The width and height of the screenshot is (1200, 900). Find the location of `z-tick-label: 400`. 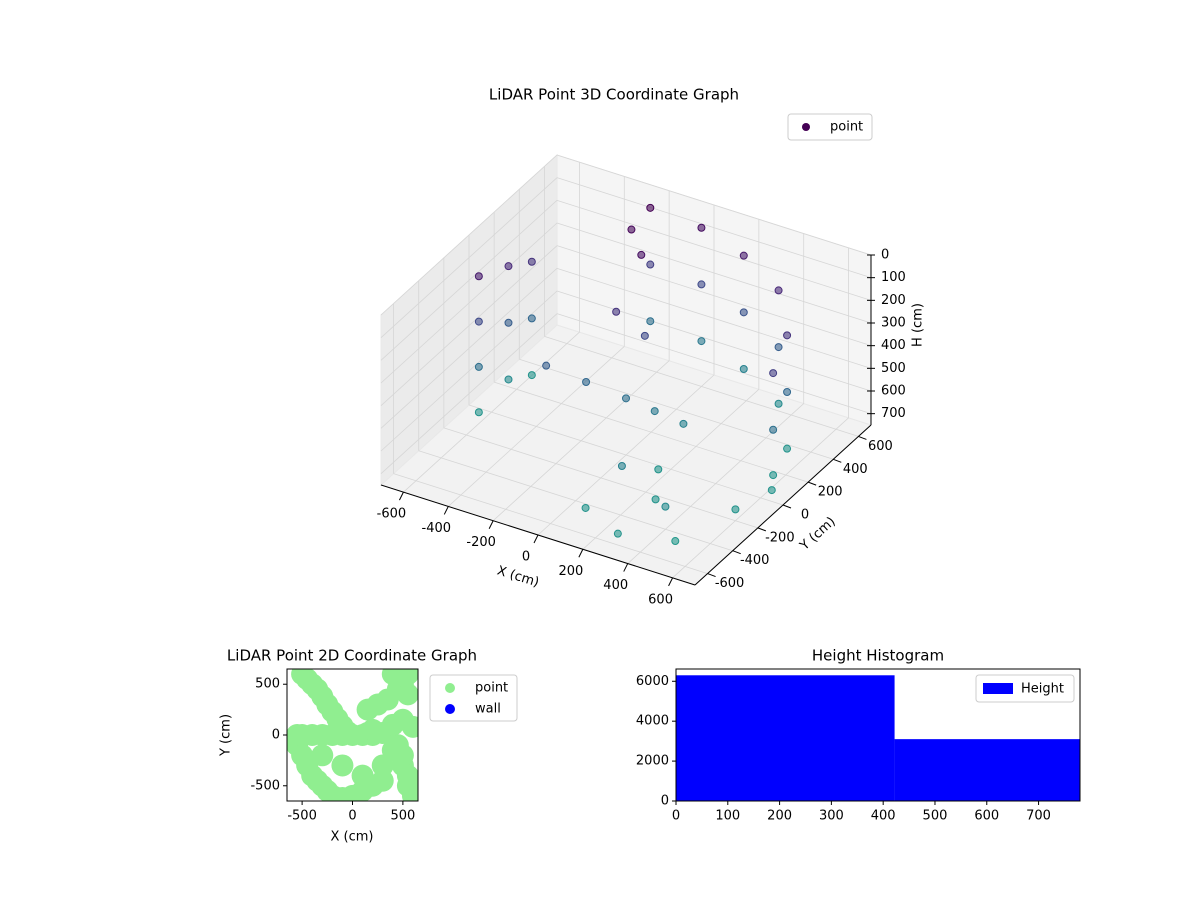

z-tick-label: 400 is located at coordinates (893, 345).